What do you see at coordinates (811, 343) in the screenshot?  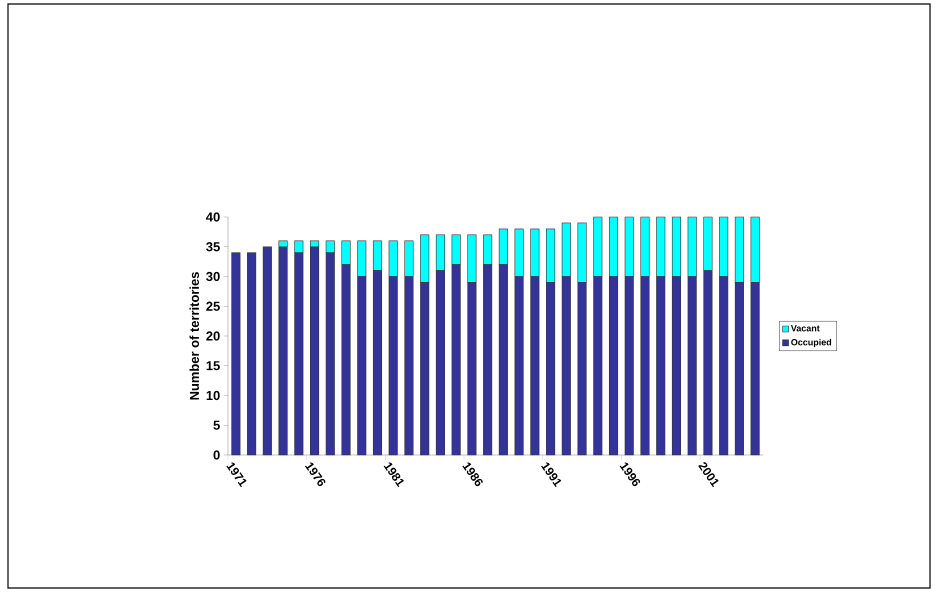 I see `legend-label: Occupied` at bounding box center [811, 343].